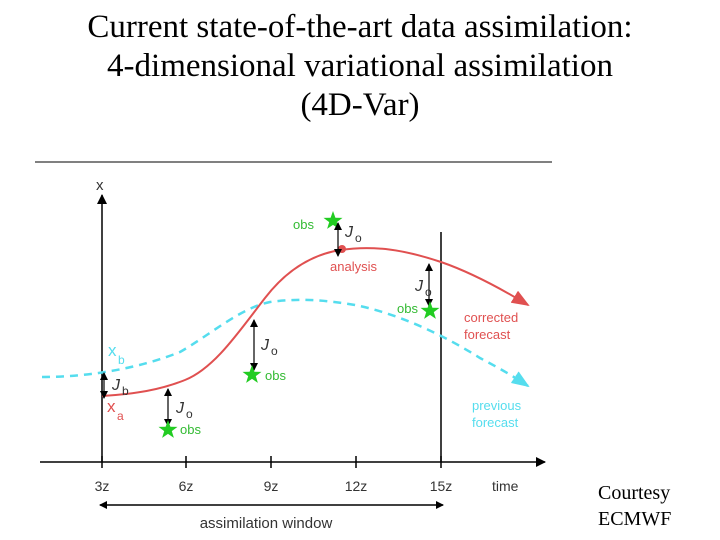 The width and height of the screenshot is (720, 540). I want to click on jo-label-3: J o, so click(353, 234).